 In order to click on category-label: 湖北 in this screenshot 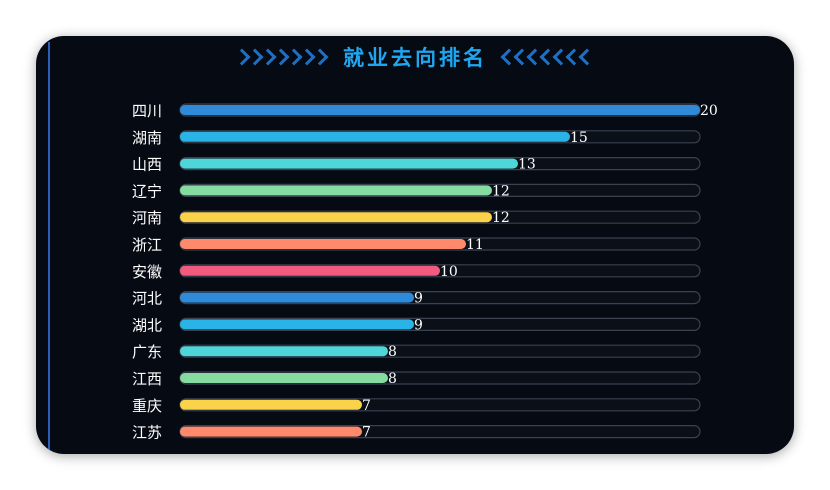, I will do `click(147, 325)`.